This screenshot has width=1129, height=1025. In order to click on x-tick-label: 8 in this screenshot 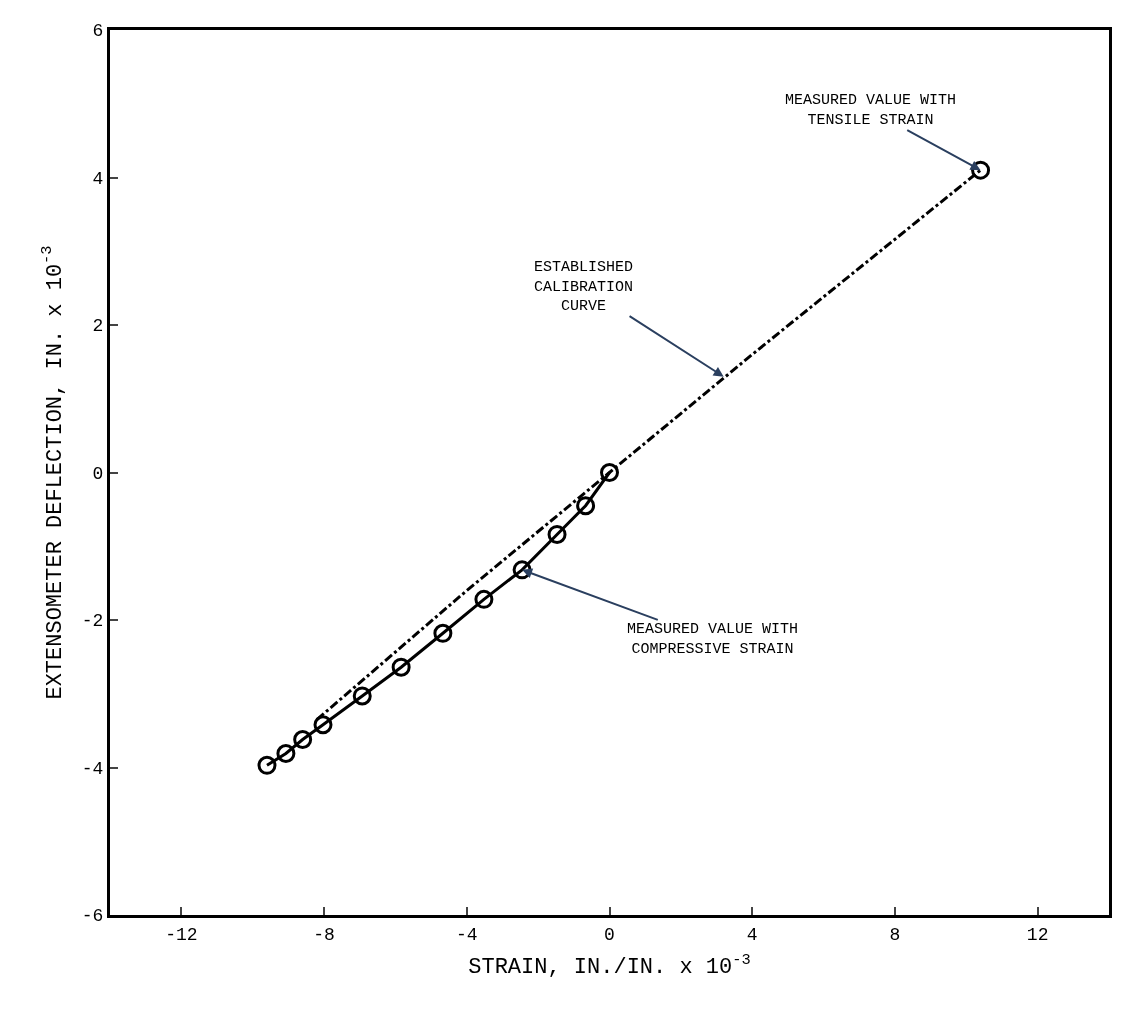, I will do `click(895, 934)`.